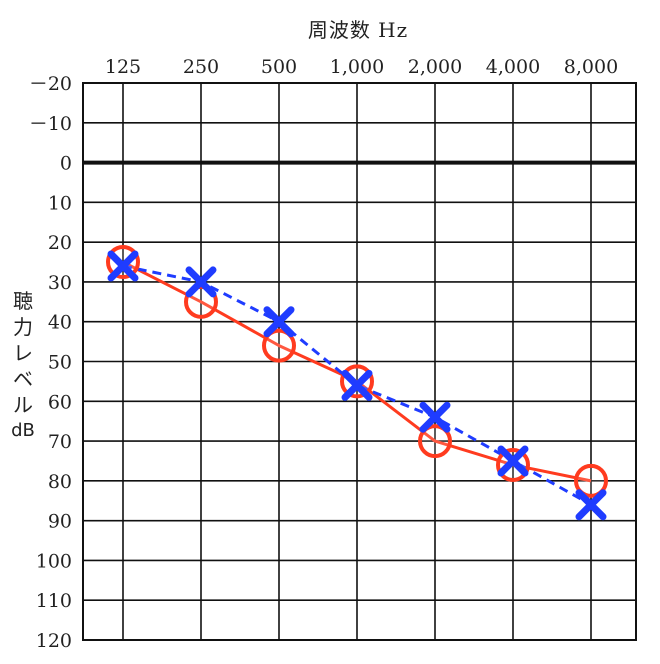 This screenshot has height=664, width=660. What do you see at coordinates (23, 301) in the screenshot?
I see `y-axis-title-char: 聴` at bounding box center [23, 301].